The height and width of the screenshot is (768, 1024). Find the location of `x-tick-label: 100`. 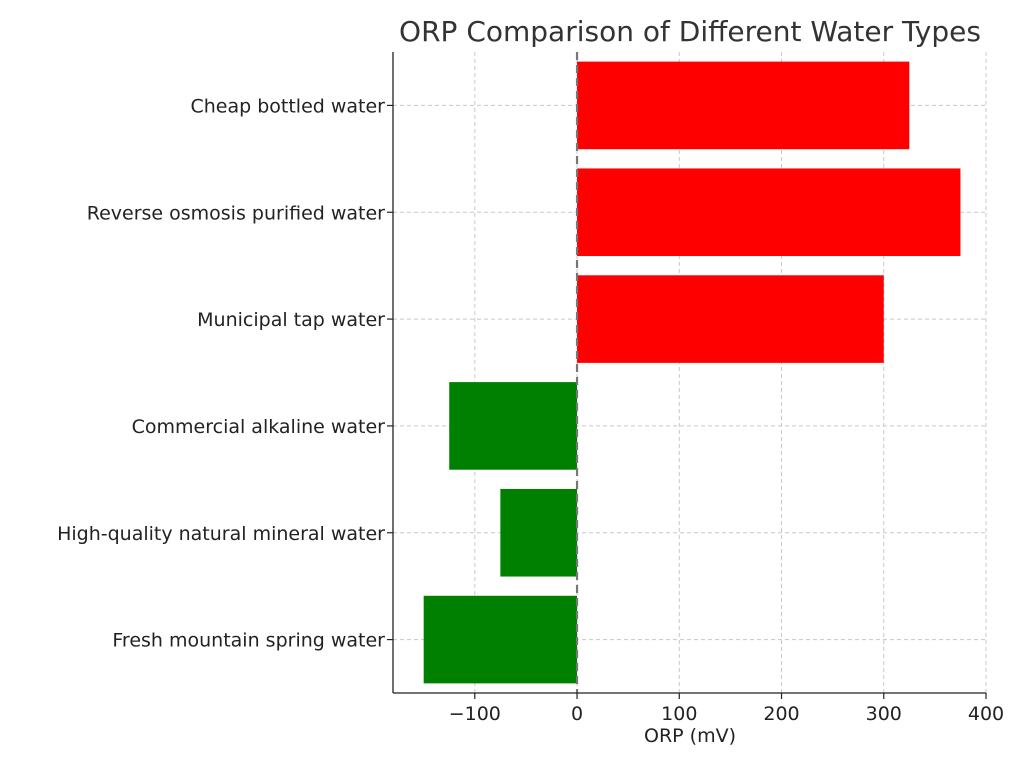

x-tick-label: 100 is located at coordinates (679, 714).